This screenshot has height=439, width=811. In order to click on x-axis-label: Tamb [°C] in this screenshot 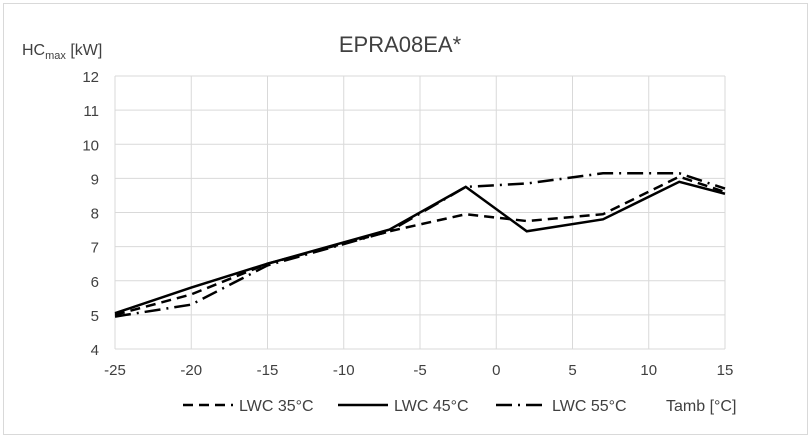, I will do `click(701, 406)`.